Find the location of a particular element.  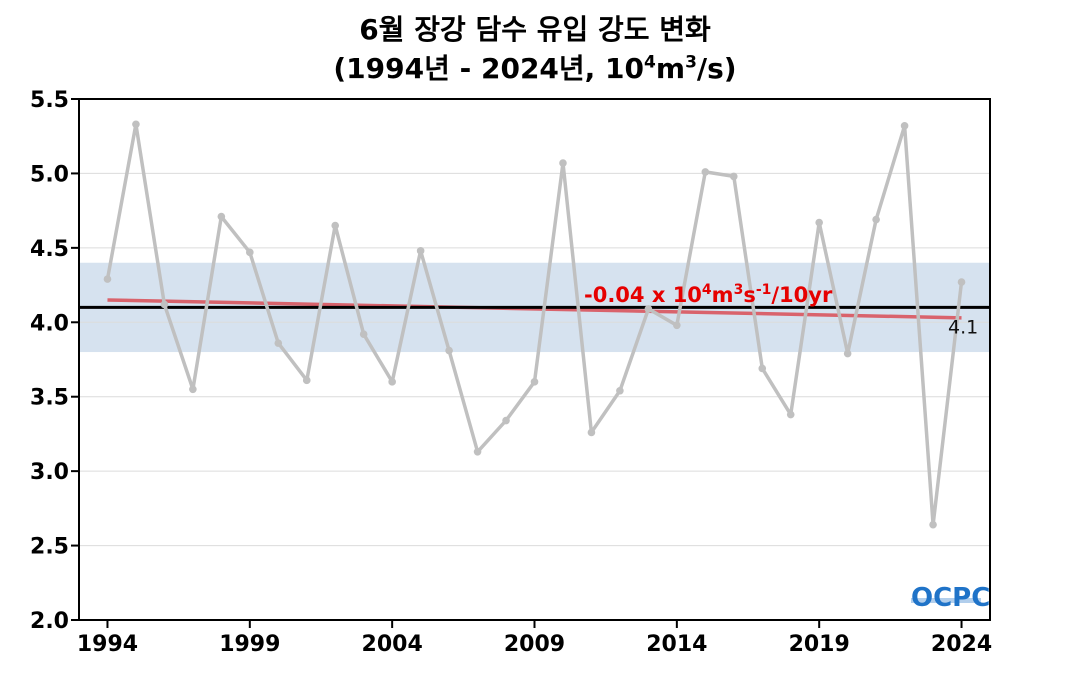

trend-annotation: -0.04 x 104m3s-1/10yr is located at coordinates (708, 294).